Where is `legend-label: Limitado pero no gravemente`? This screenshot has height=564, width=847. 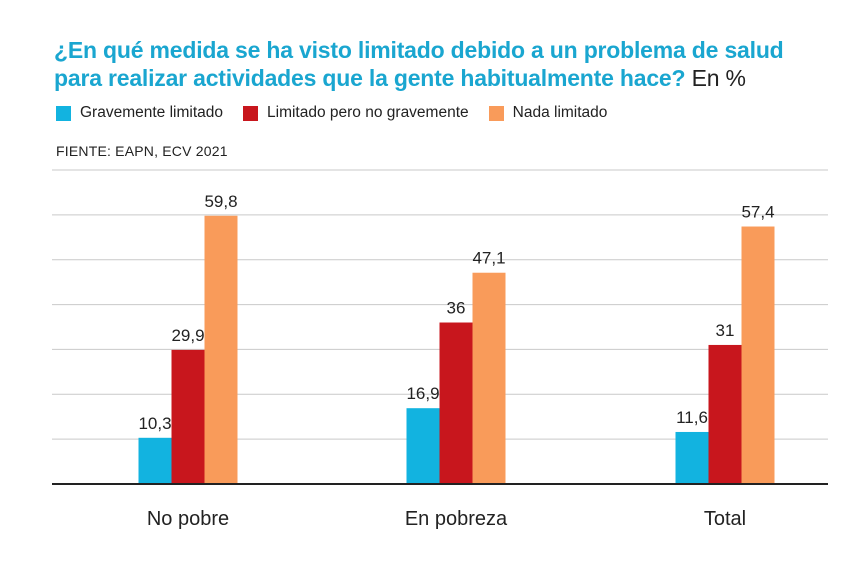
legend-label: Limitado pero no gravemente is located at coordinates (368, 112).